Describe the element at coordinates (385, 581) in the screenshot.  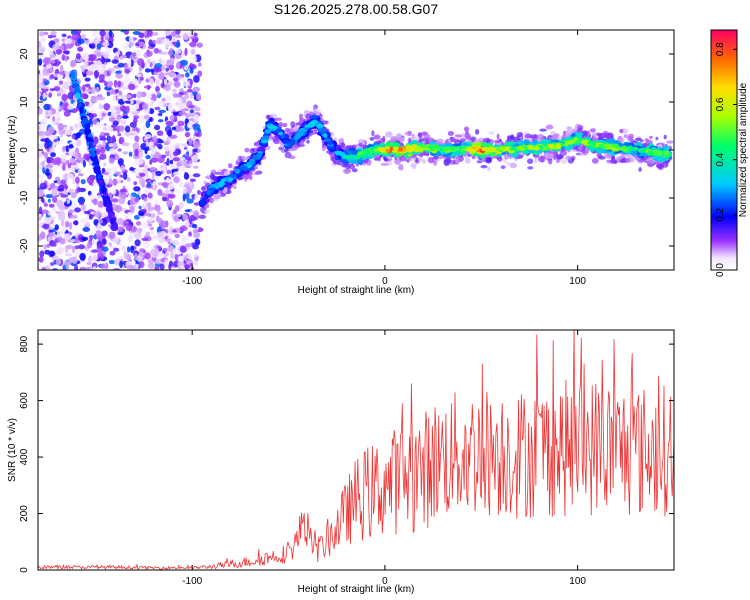
I see `snr-x-tick-label: 0` at that location.